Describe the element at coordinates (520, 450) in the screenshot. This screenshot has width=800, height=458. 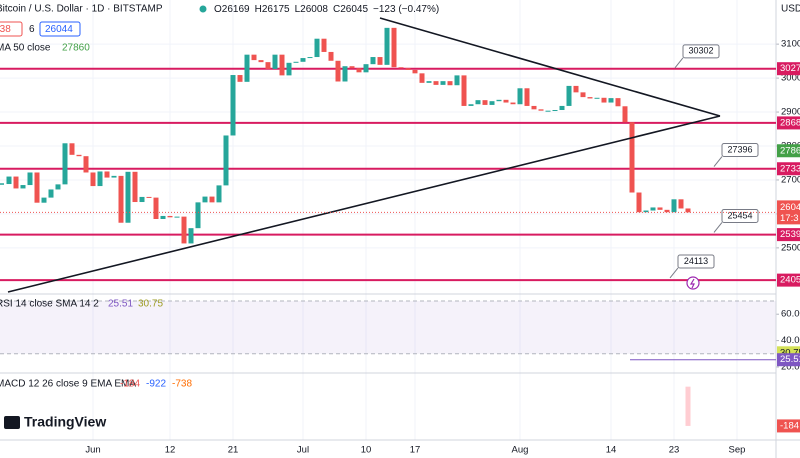
I see `x-tick-label: Aug` at that location.